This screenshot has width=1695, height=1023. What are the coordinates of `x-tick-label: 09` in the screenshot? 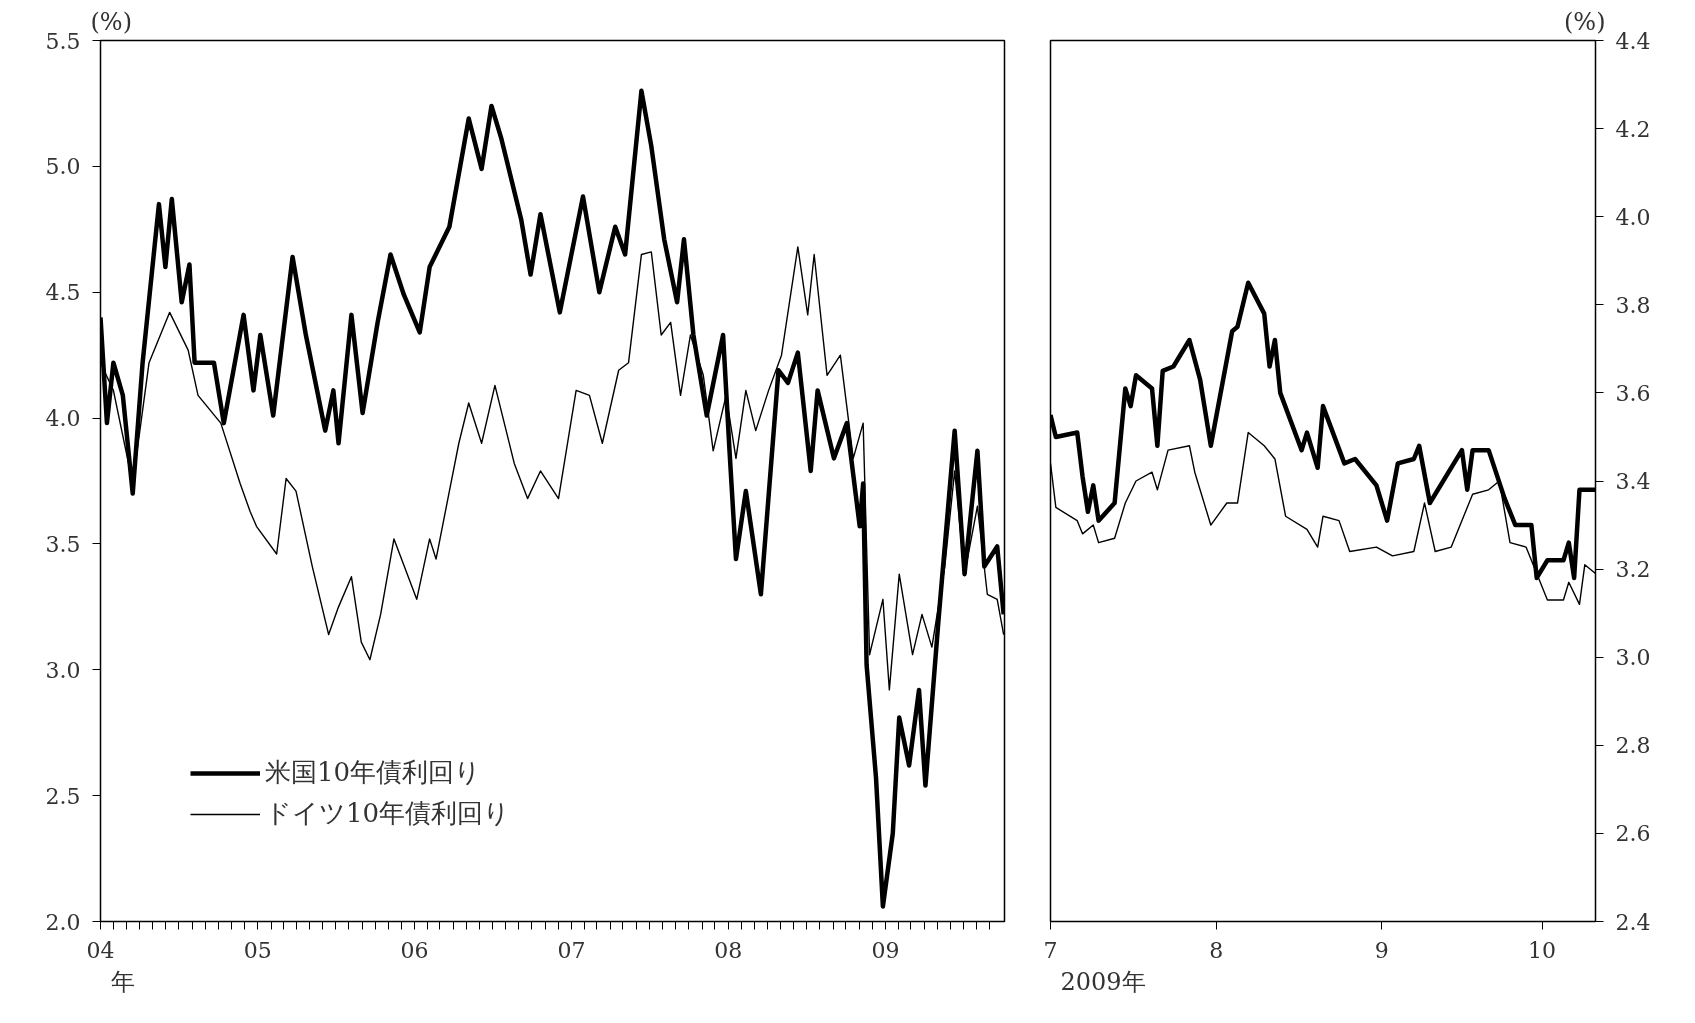 It's located at (885, 950).